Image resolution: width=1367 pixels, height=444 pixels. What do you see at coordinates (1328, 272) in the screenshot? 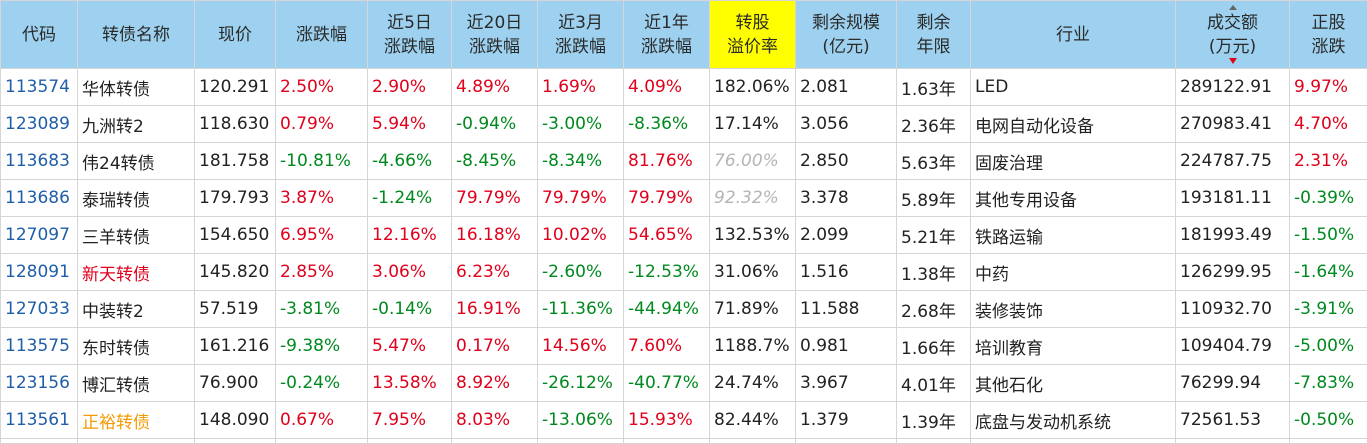
I see `cell-stockchg: -1.64%` at bounding box center [1328, 272].